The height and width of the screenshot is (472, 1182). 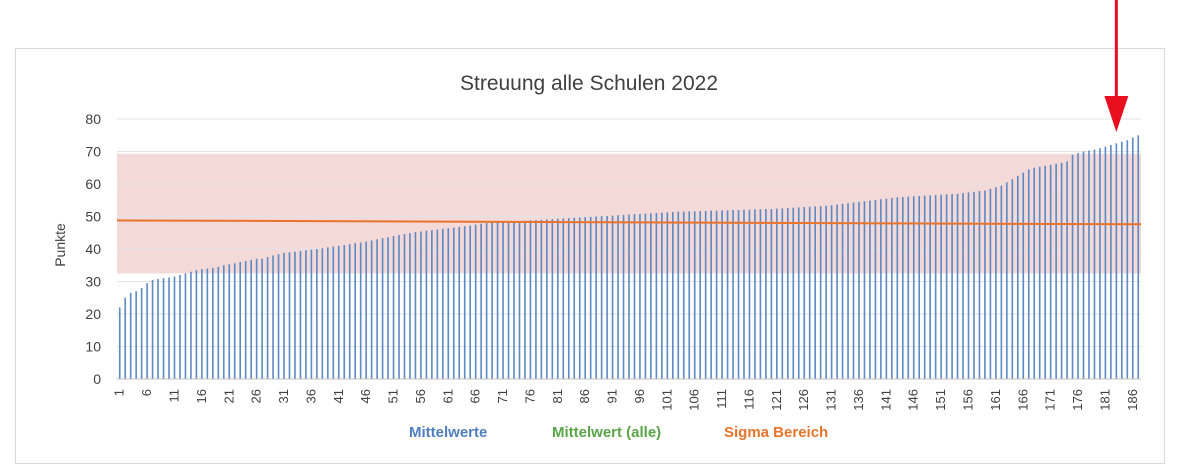 What do you see at coordinates (420, 396) in the screenshot?
I see `x-tick-label: 56` at bounding box center [420, 396].